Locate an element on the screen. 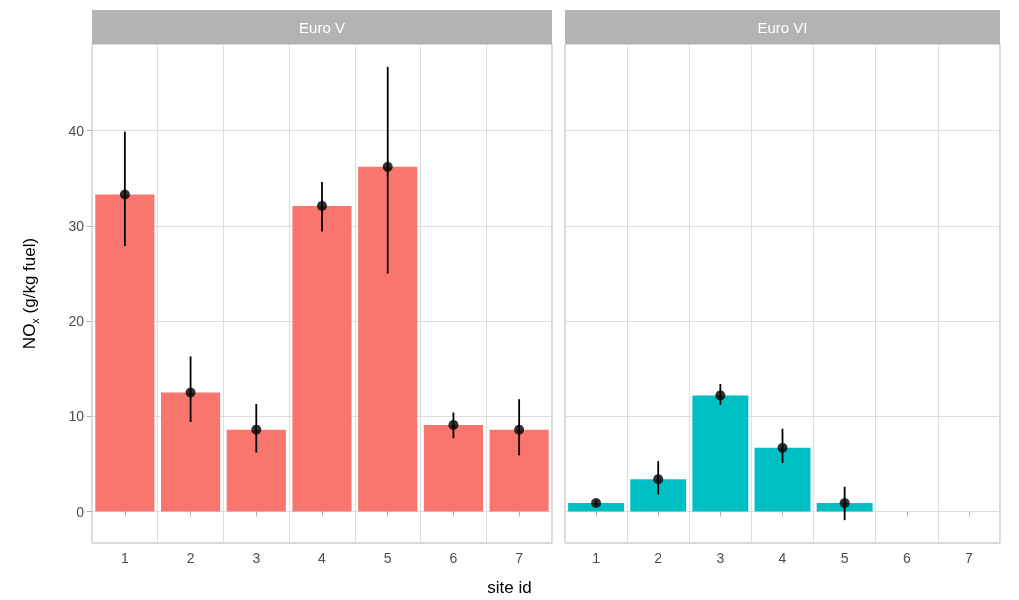 This screenshot has height=600, width=1019. y-tick-label: 20 is located at coordinates (76, 321).